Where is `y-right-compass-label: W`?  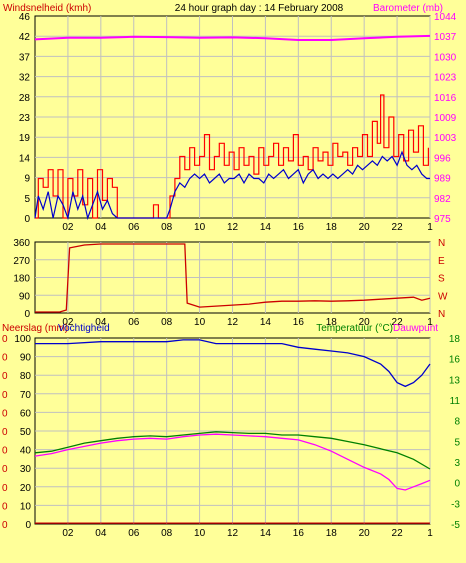
y-right-compass-label: W is located at coordinates (443, 296).